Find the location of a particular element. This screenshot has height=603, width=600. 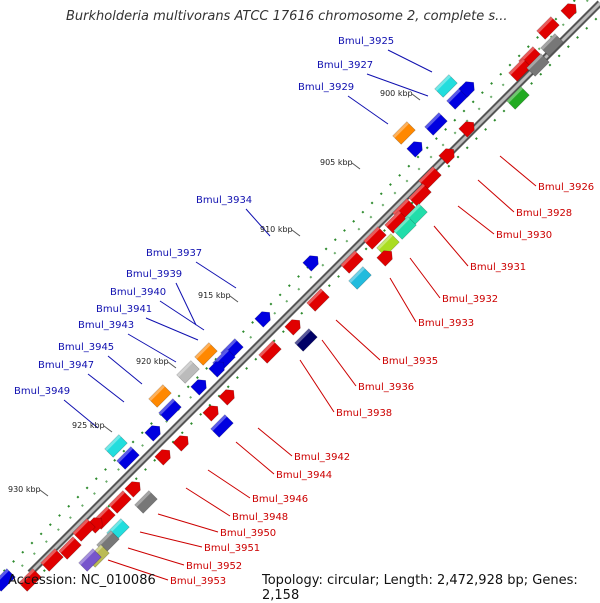

gene-label-left: Bmul_3929 is located at coordinates (326, 87).